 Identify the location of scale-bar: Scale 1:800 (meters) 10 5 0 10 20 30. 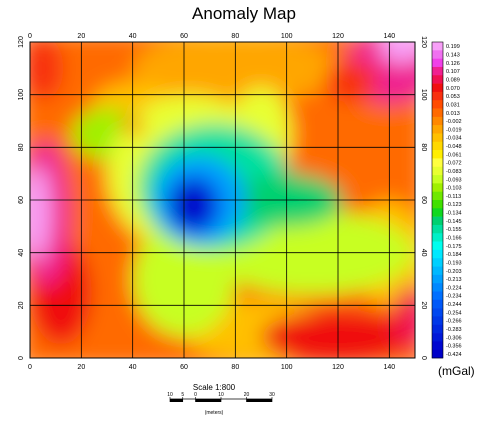
(221, 399).